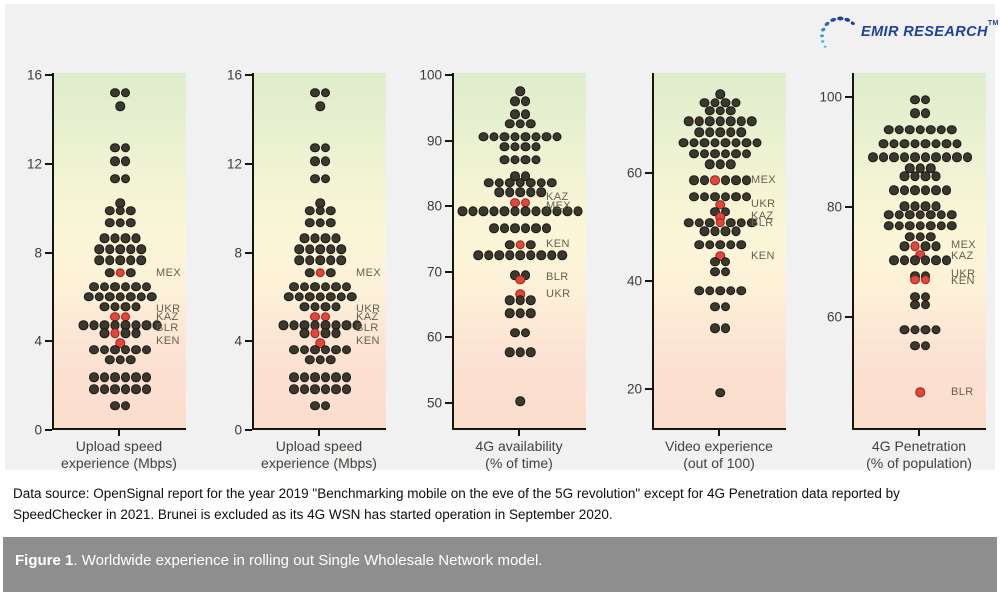 This screenshot has height=592, width=1000. I want to click on highlighted-country-dot, so click(115, 333).